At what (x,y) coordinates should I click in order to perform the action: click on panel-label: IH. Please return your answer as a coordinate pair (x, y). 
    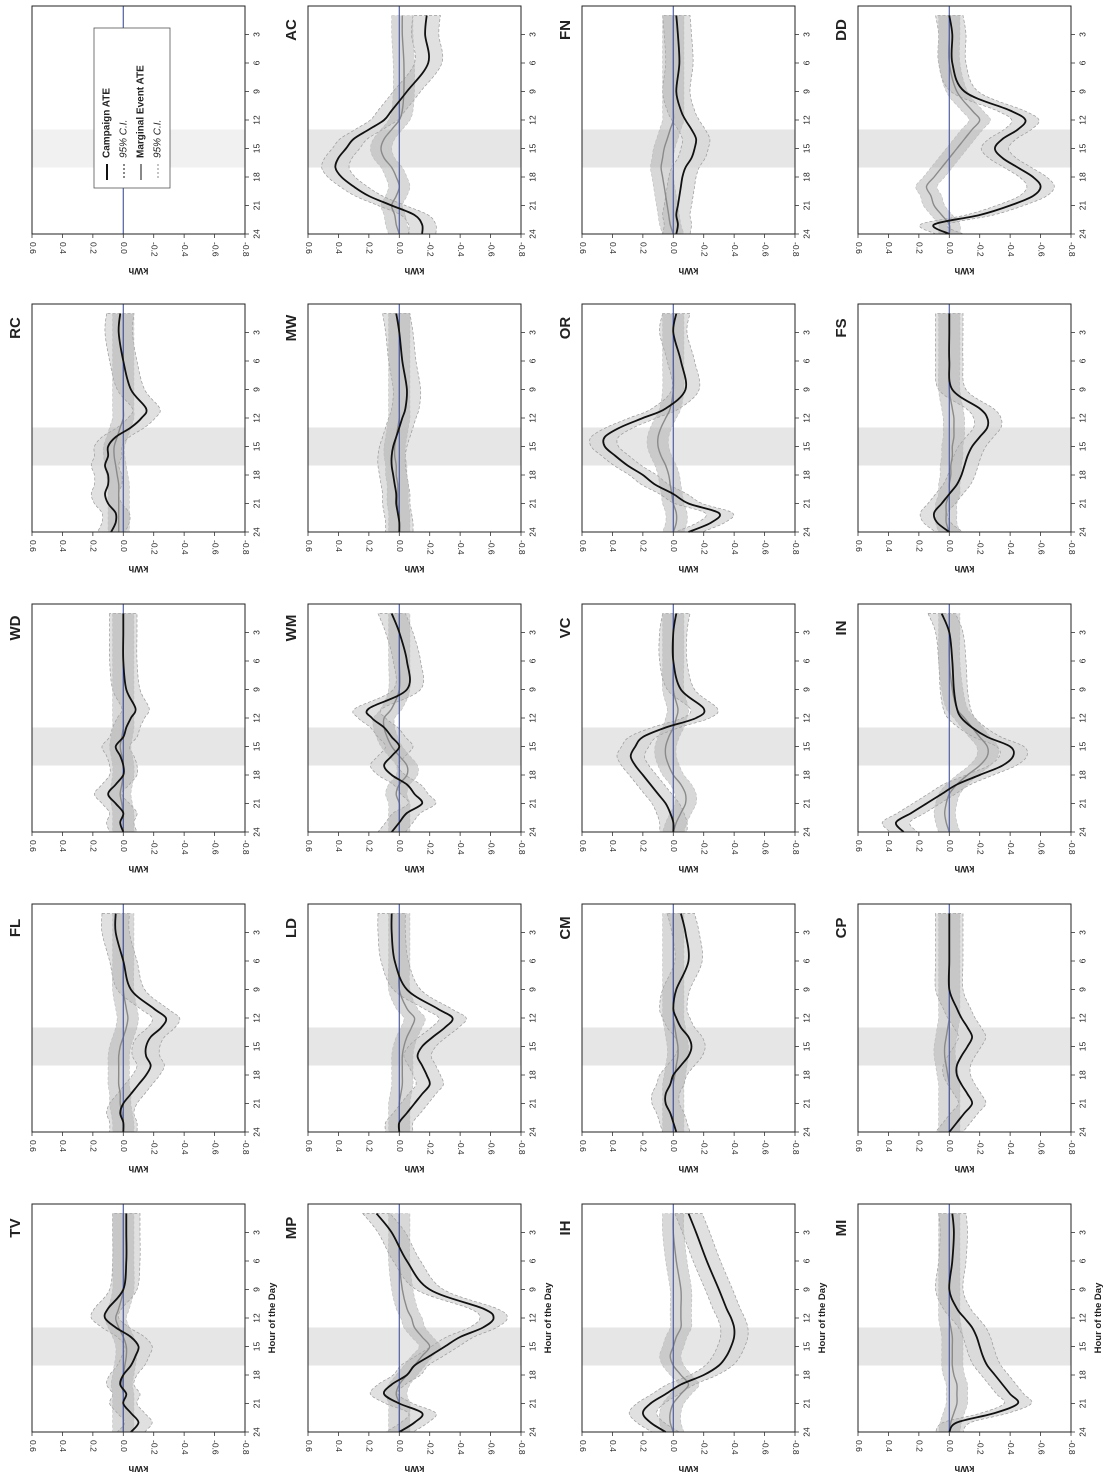
    Looking at the image, I should click on (565, 1228).